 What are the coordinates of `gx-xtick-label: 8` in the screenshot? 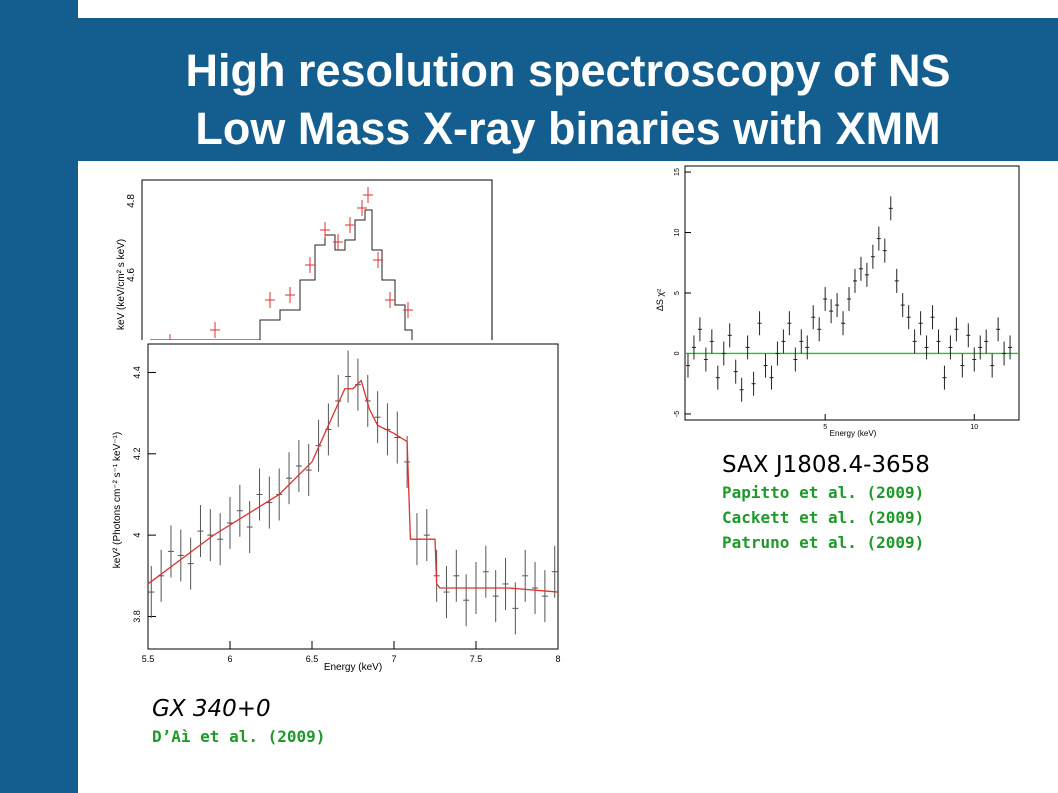 It's located at (557, 659).